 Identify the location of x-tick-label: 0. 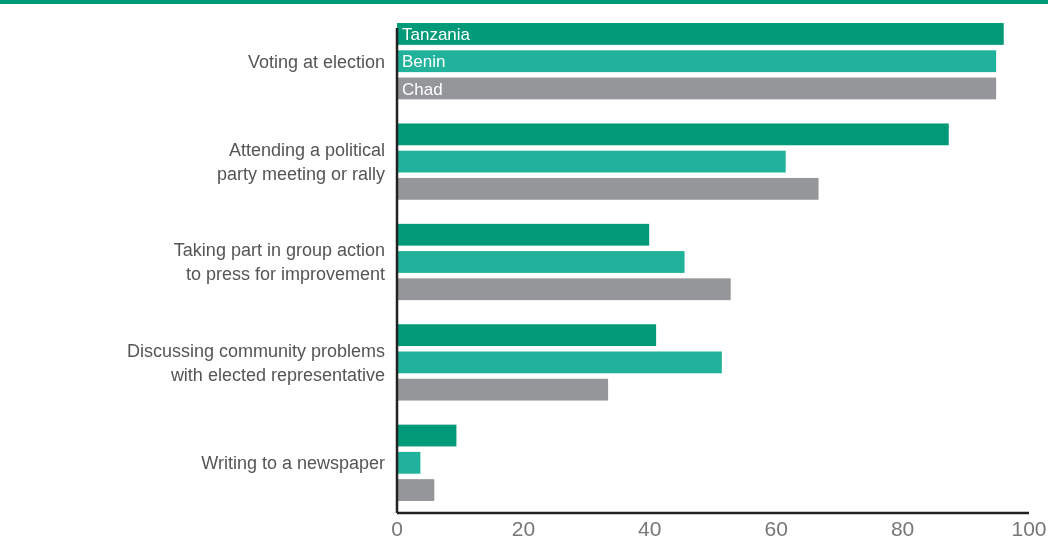
(397, 528).